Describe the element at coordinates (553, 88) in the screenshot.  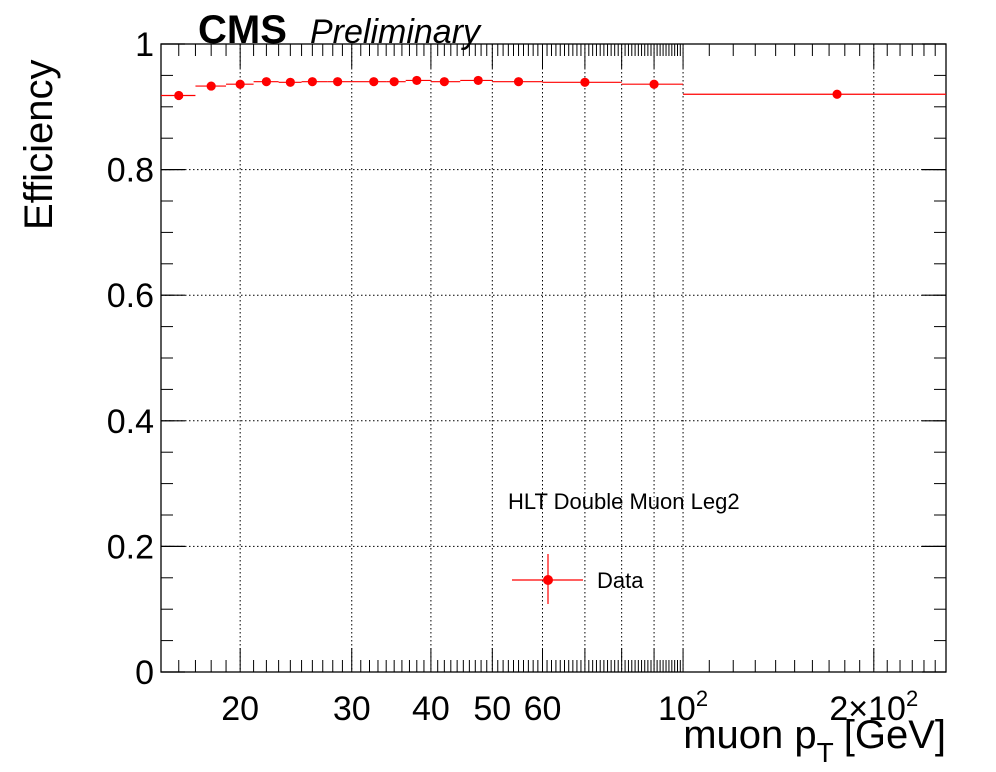
I see `data-series` at that location.